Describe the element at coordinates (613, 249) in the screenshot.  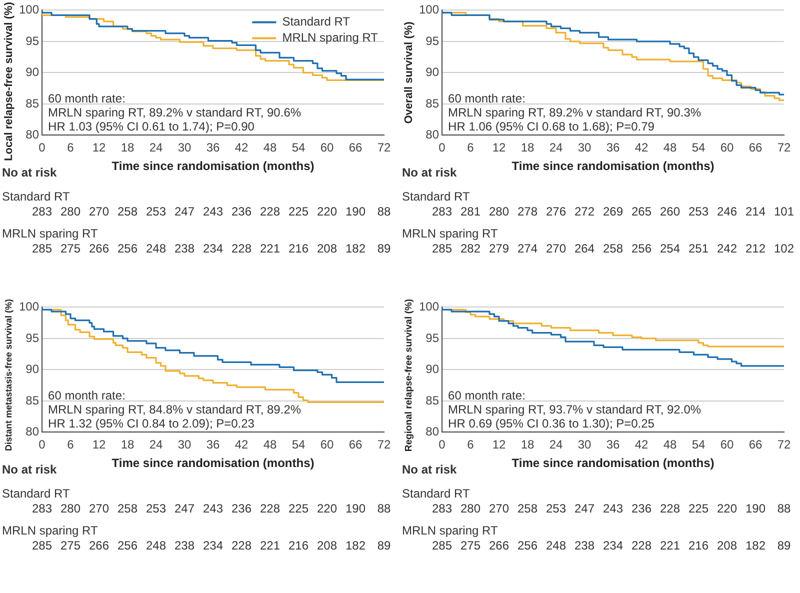
I see `text: 285 282 279 274 270 264 258 256 254 251 242 212 102` at that location.